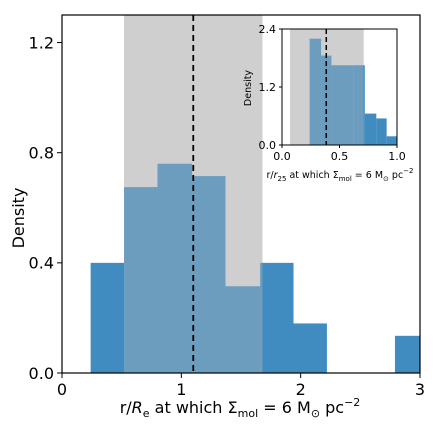  I want to click on main-ytick-label-2: 0.8, so click(41, 152).